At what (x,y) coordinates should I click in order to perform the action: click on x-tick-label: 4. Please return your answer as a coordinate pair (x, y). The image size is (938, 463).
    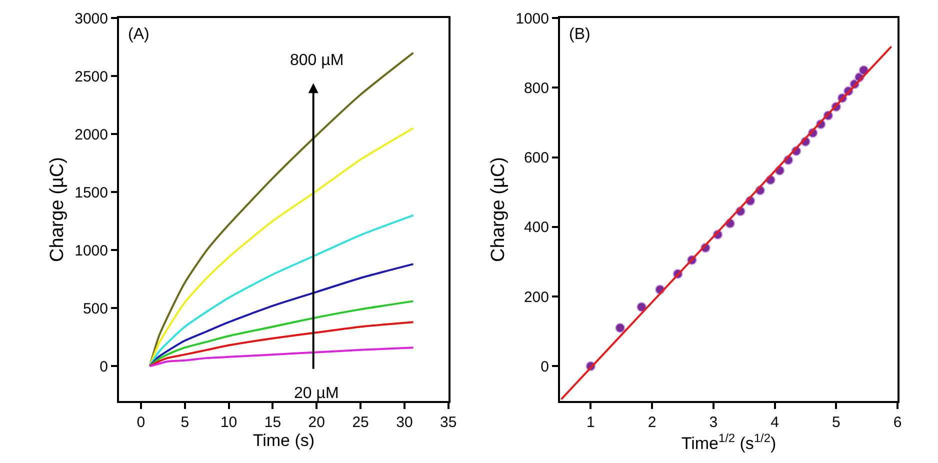
    Looking at the image, I should click on (774, 422).